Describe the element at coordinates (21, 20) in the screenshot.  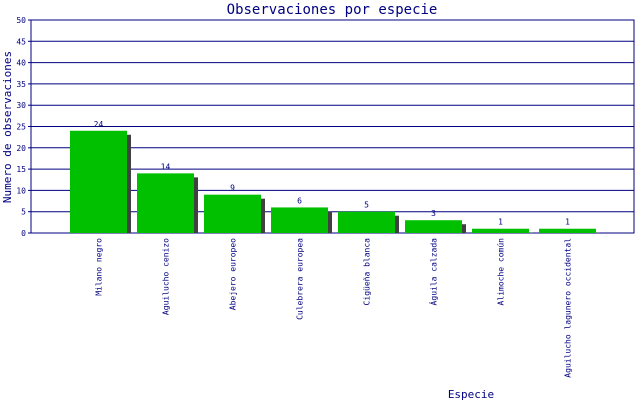
I see `y-tick-label: 50` at that location.